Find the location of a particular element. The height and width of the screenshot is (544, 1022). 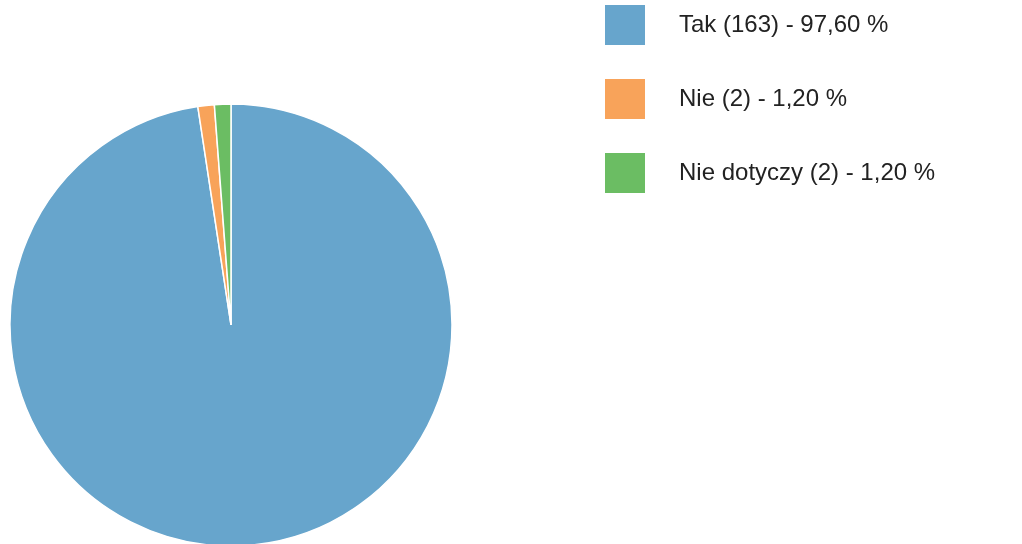

legend-label: Nie dotyczy (2) - 1,20 % is located at coordinates (807, 171).